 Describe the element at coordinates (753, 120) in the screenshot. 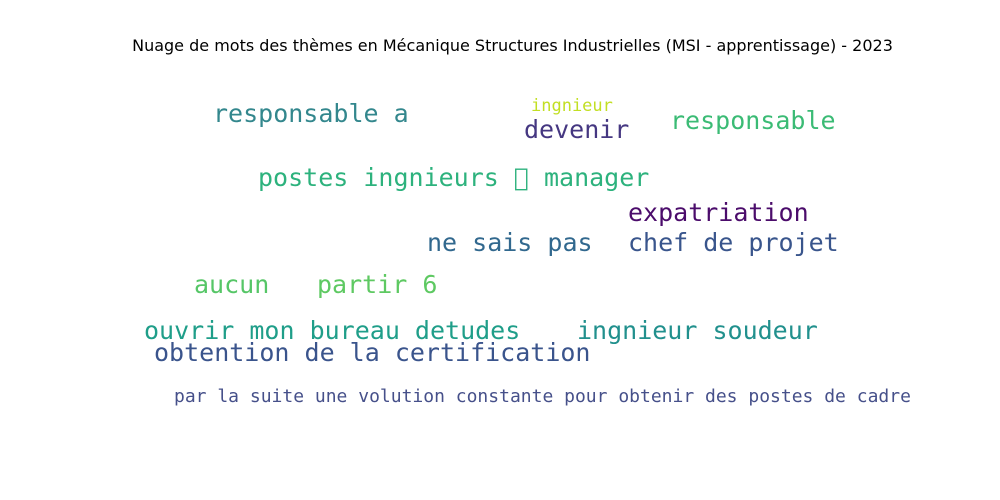

I see `word: responsable` at that location.